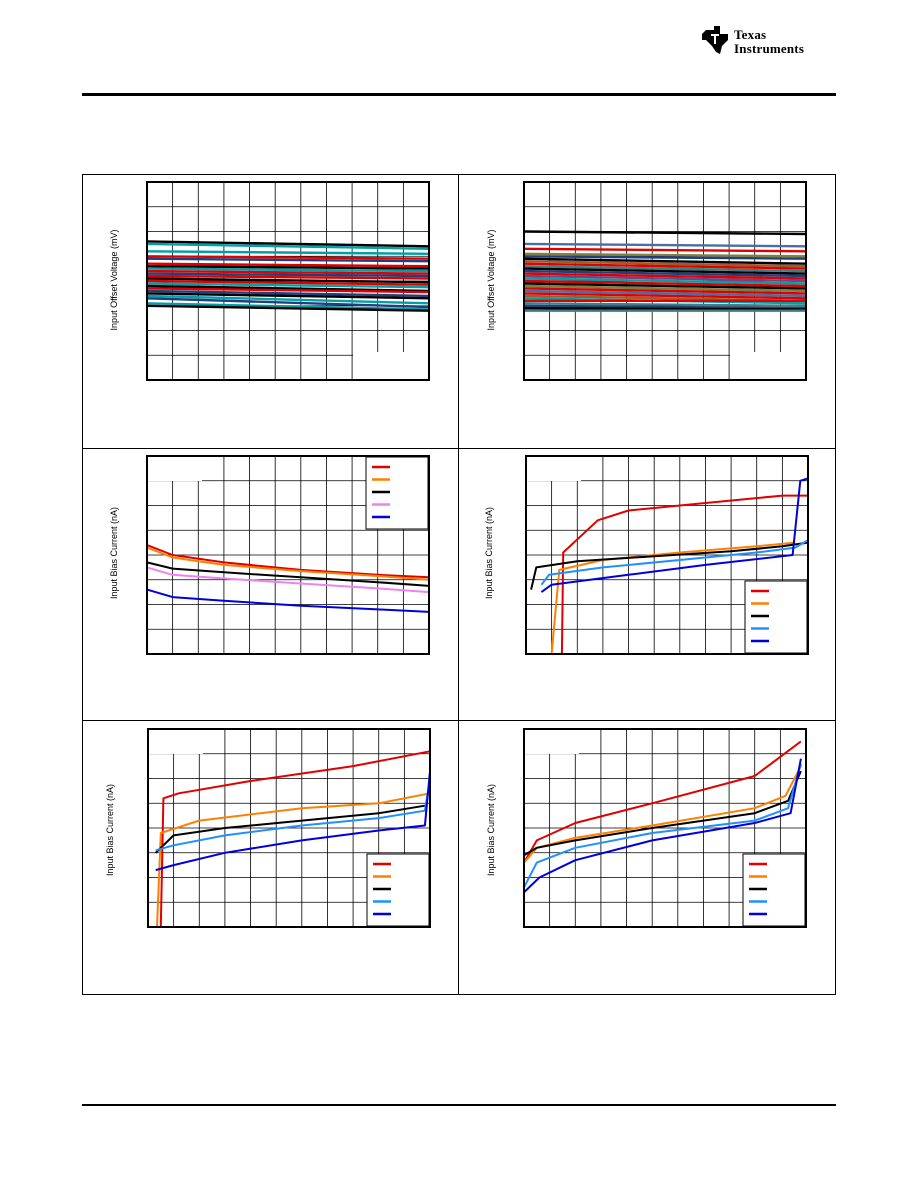 The width and height of the screenshot is (918, 1188). I want to click on ylabel-ib-4: Input Bias Current (nA), so click(491, 830).